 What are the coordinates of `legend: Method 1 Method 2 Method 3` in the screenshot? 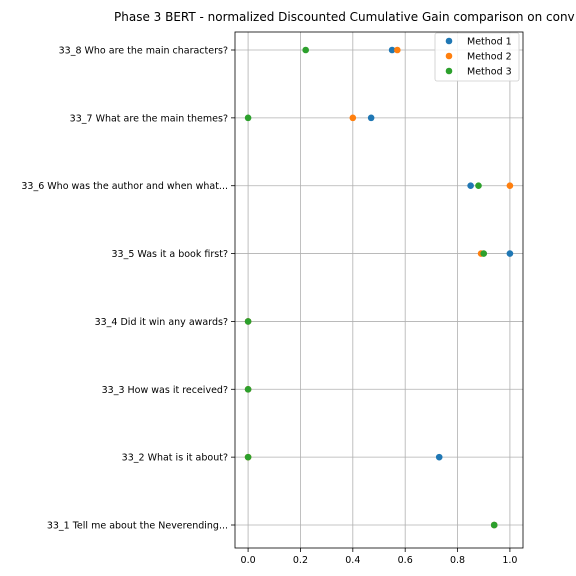 It's located at (477, 57).